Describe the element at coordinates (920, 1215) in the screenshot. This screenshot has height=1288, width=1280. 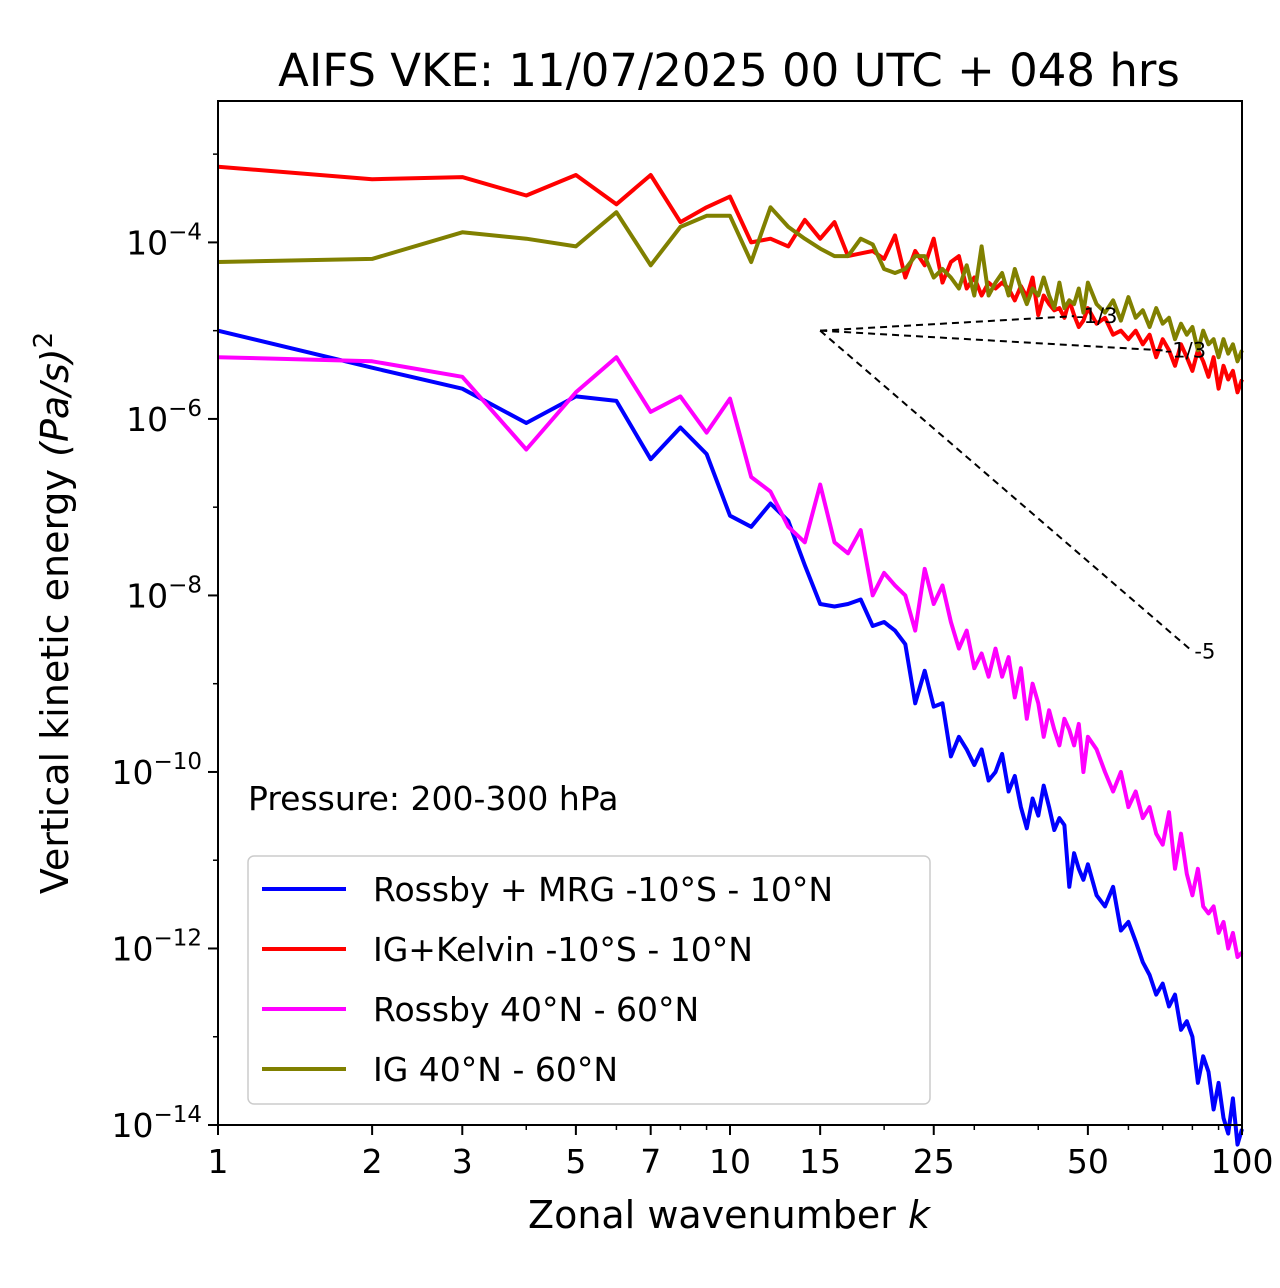
I see `x-axis-label-var: k` at that location.